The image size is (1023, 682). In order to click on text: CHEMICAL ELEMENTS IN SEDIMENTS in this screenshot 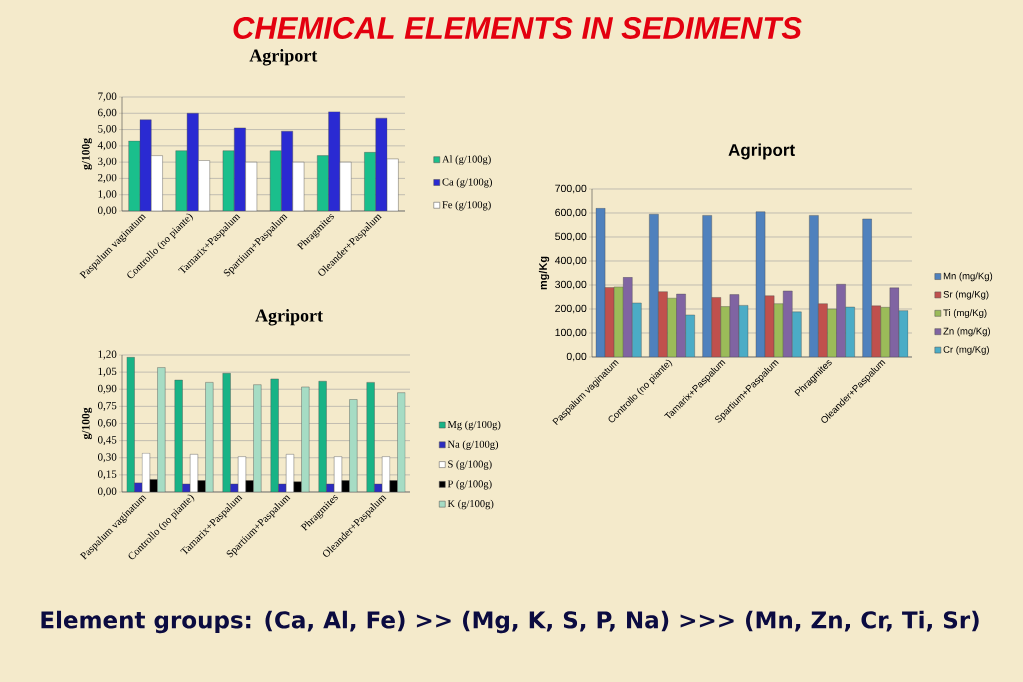, I will do `click(517, 28)`.